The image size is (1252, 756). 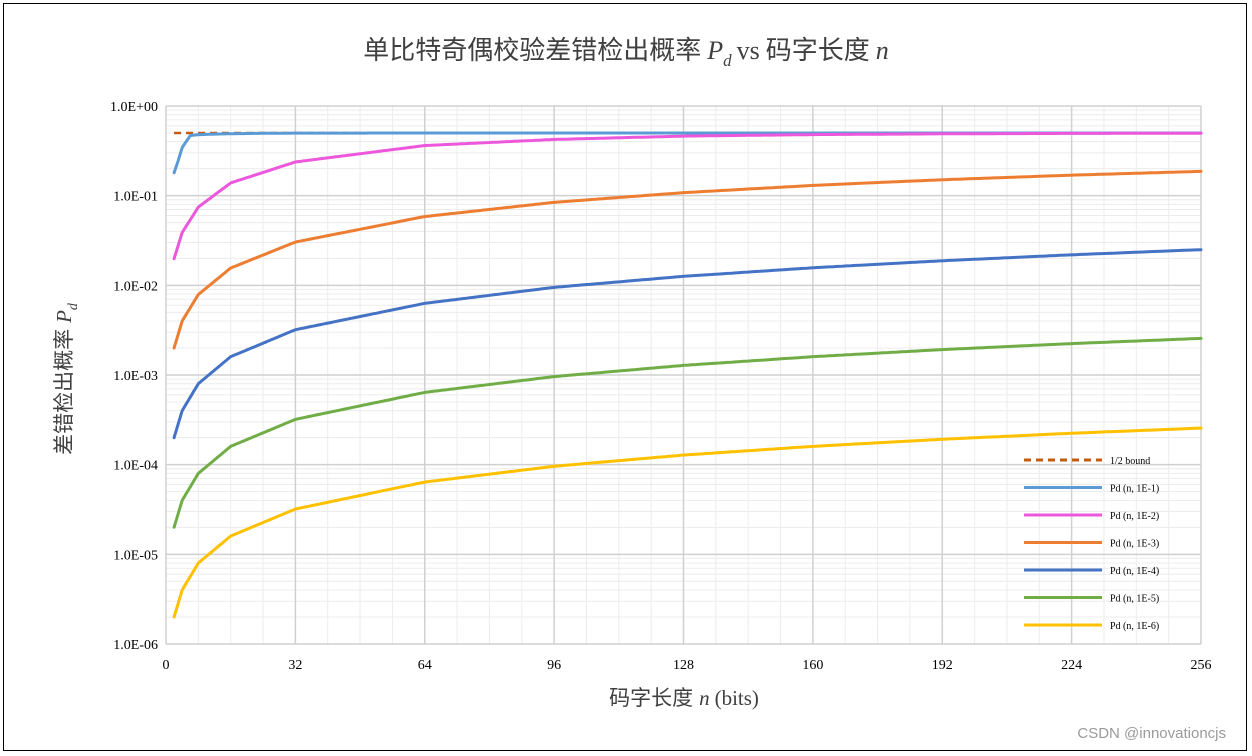 I want to click on xlabel-main: 码字长度, so click(x=651, y=698).